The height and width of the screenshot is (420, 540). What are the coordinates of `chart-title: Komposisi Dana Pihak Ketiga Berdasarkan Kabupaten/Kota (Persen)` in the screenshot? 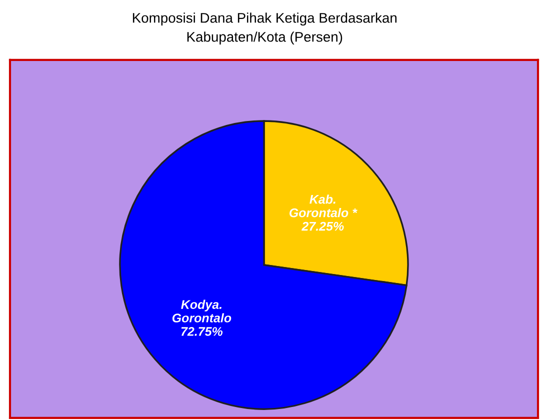 It's located at (264, 28).